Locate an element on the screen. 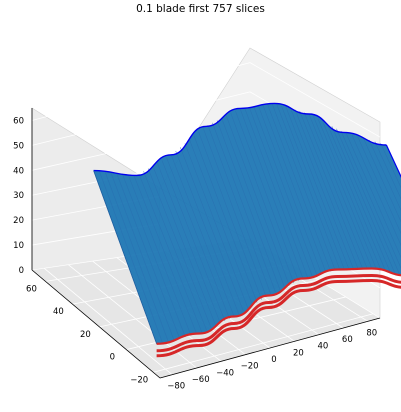 The width and height of the screenshot is (401, 412). blade-left-edge is located at coordinates (125, 257).